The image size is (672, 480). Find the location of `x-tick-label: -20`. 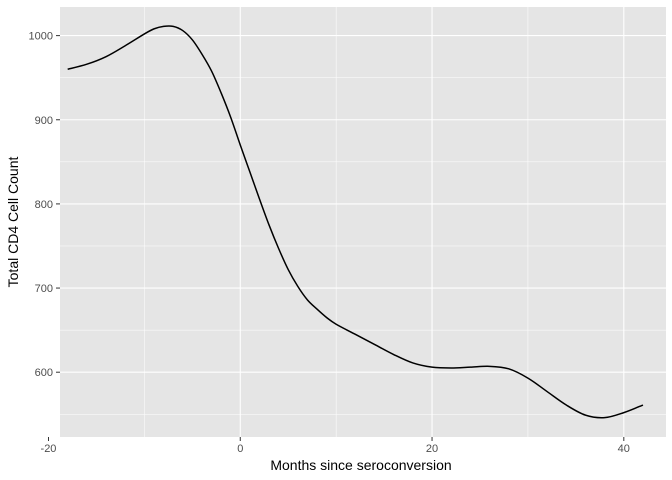

x-tick-label: -20 is located at coordinates (49, 449).